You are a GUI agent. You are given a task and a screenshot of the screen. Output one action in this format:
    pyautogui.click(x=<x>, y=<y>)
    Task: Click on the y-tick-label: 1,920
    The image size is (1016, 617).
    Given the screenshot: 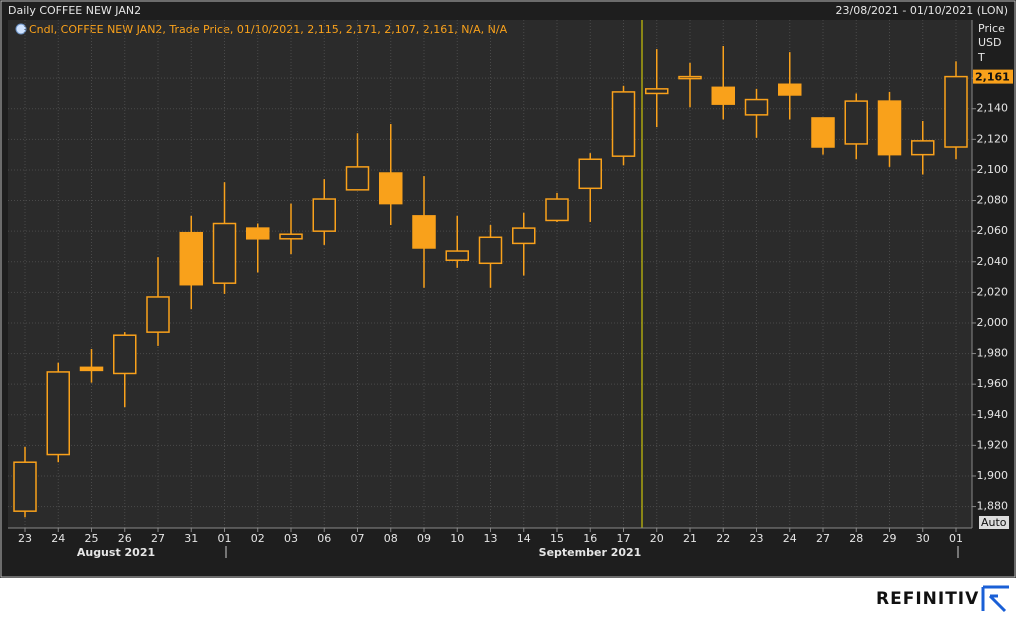 What is the action you would take?
    pyautogui.click(x=993, y=444)
    